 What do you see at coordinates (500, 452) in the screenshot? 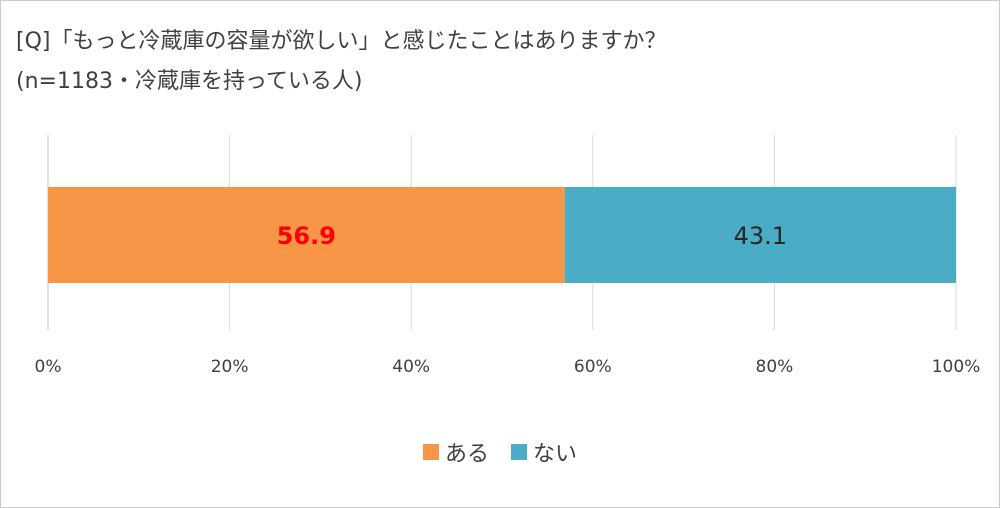
I see `chart-legend: ある ない` at bounding box center [500, 452].